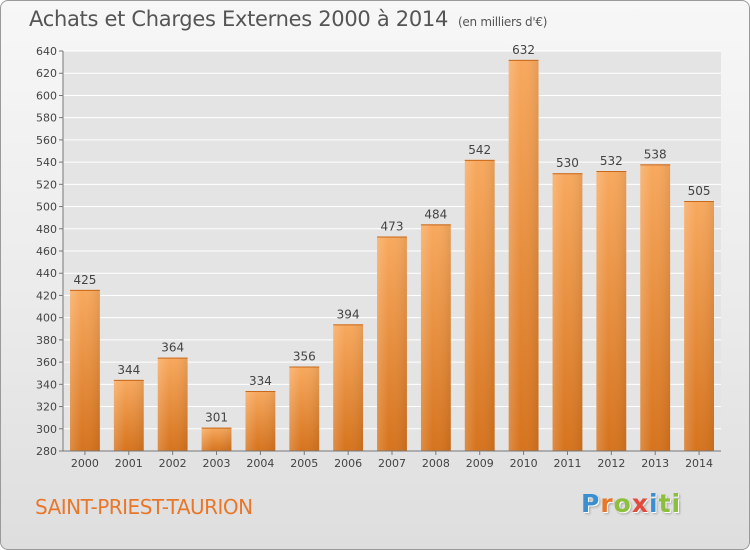 This screenshot has width=750, height=550. Describe the element at coordinates (260, 381) in the screenshot. I see `data-label: 334` at that location.